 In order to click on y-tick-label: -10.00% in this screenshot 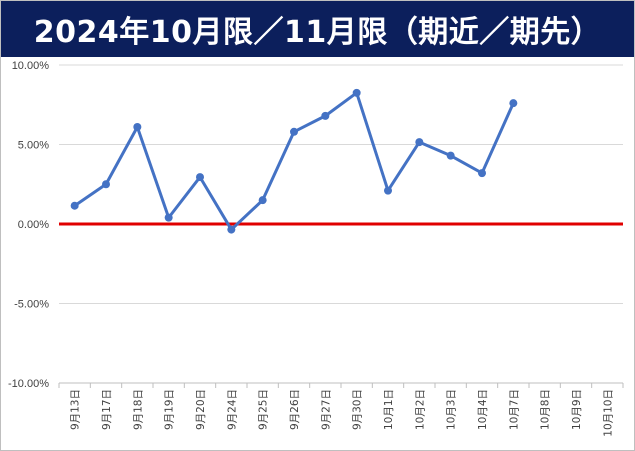, I will do `click(28, 384)`.